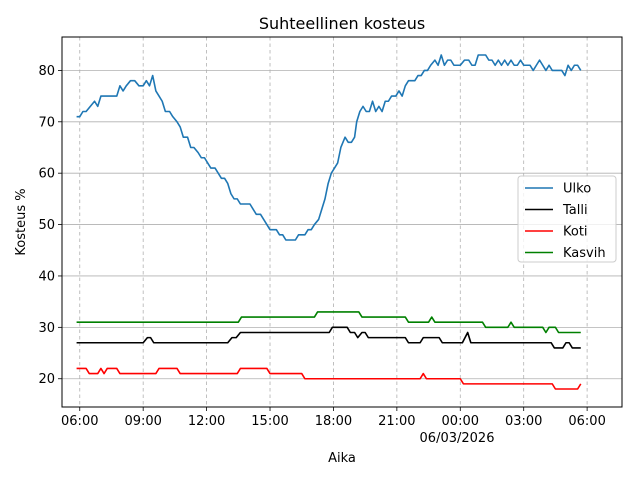  What do you see at coordinates (46, 174) in the screenshot?
I see `y-tick-label: 60` at bounding box center [46, 174].